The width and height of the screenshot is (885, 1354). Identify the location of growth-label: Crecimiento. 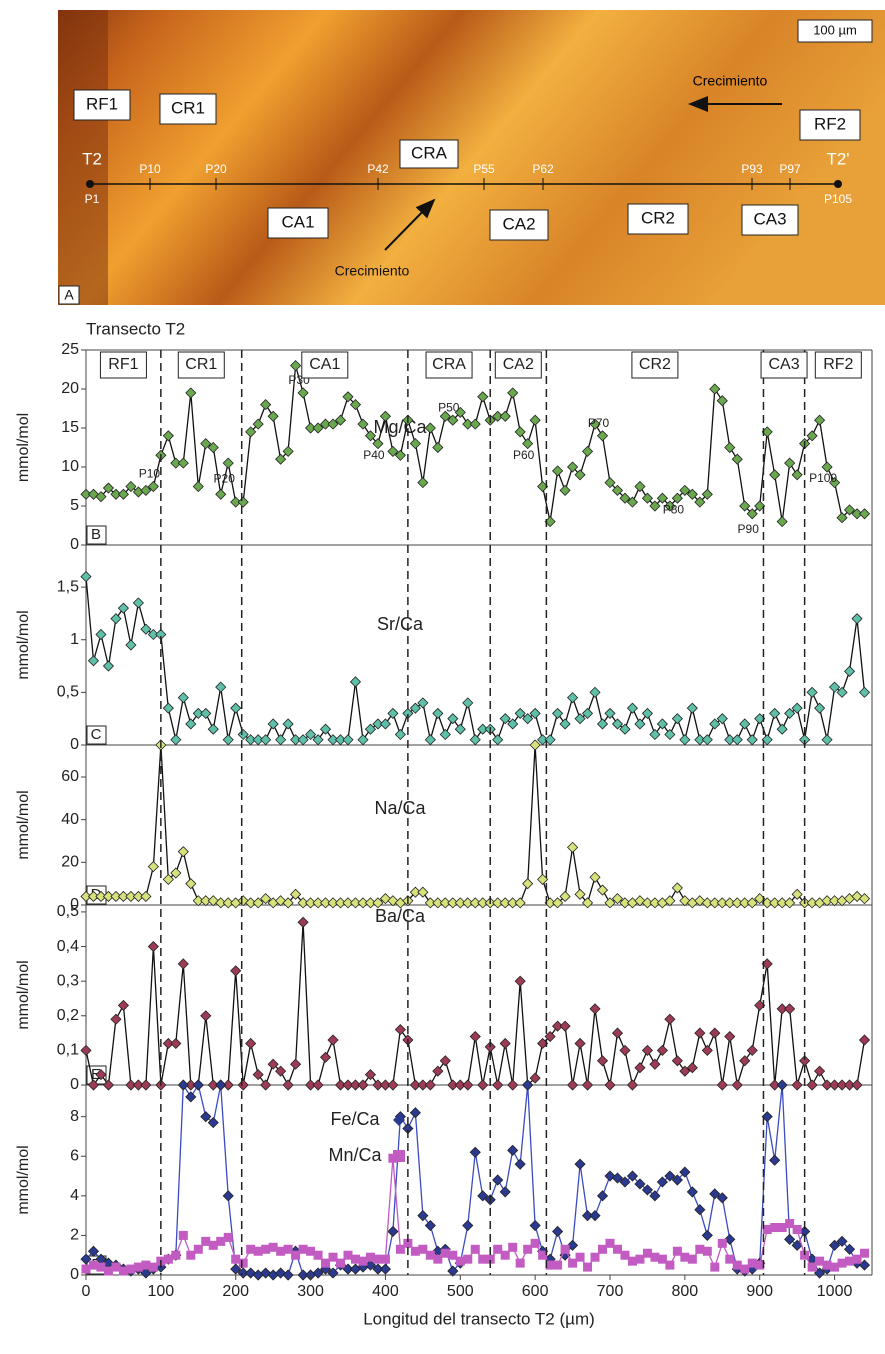
(730, 81).